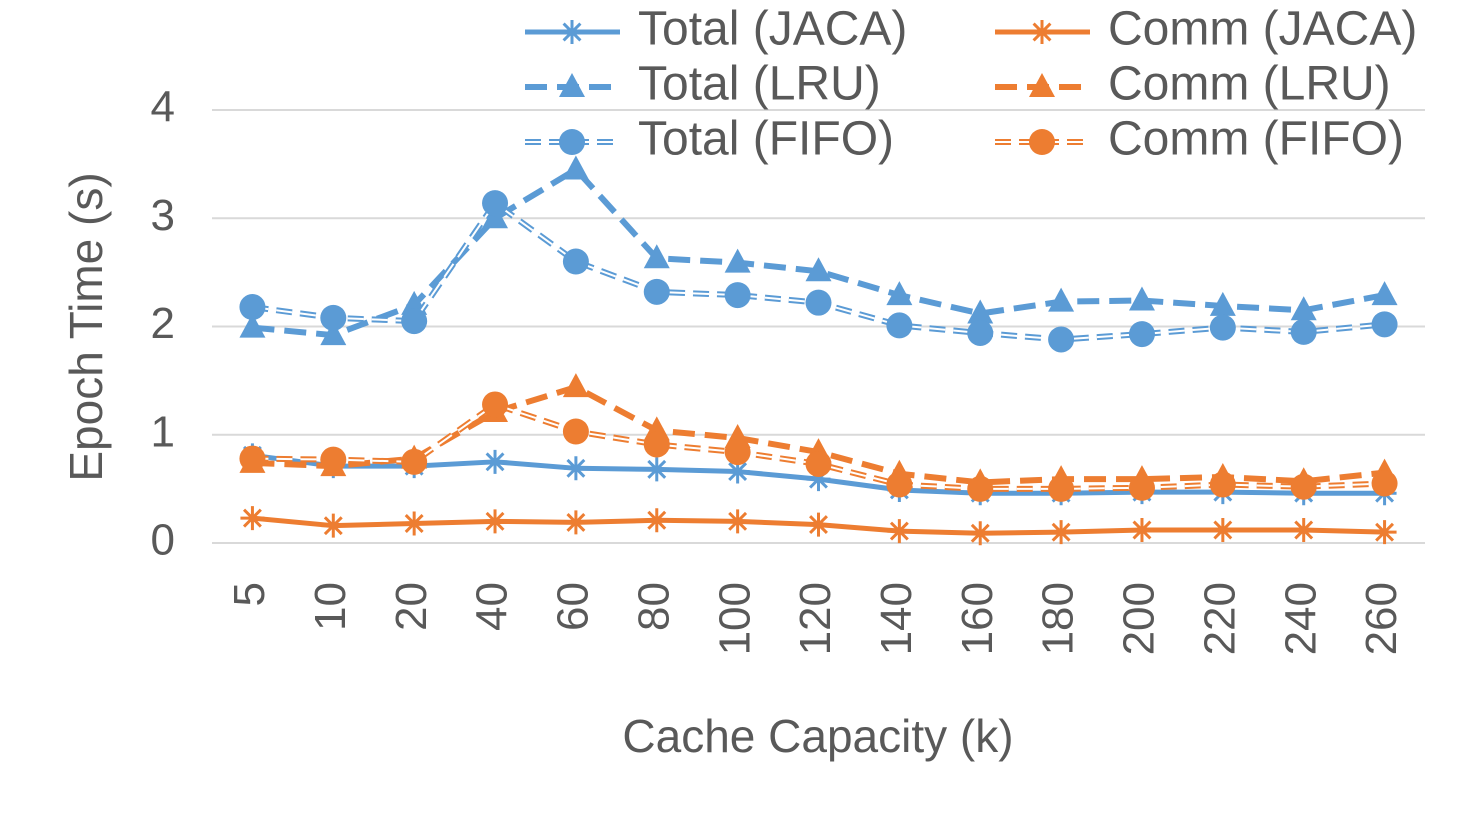  Describe the element at coordinates (977, 618) in the screenshot. I see `x-tick-label: 160` at that location.